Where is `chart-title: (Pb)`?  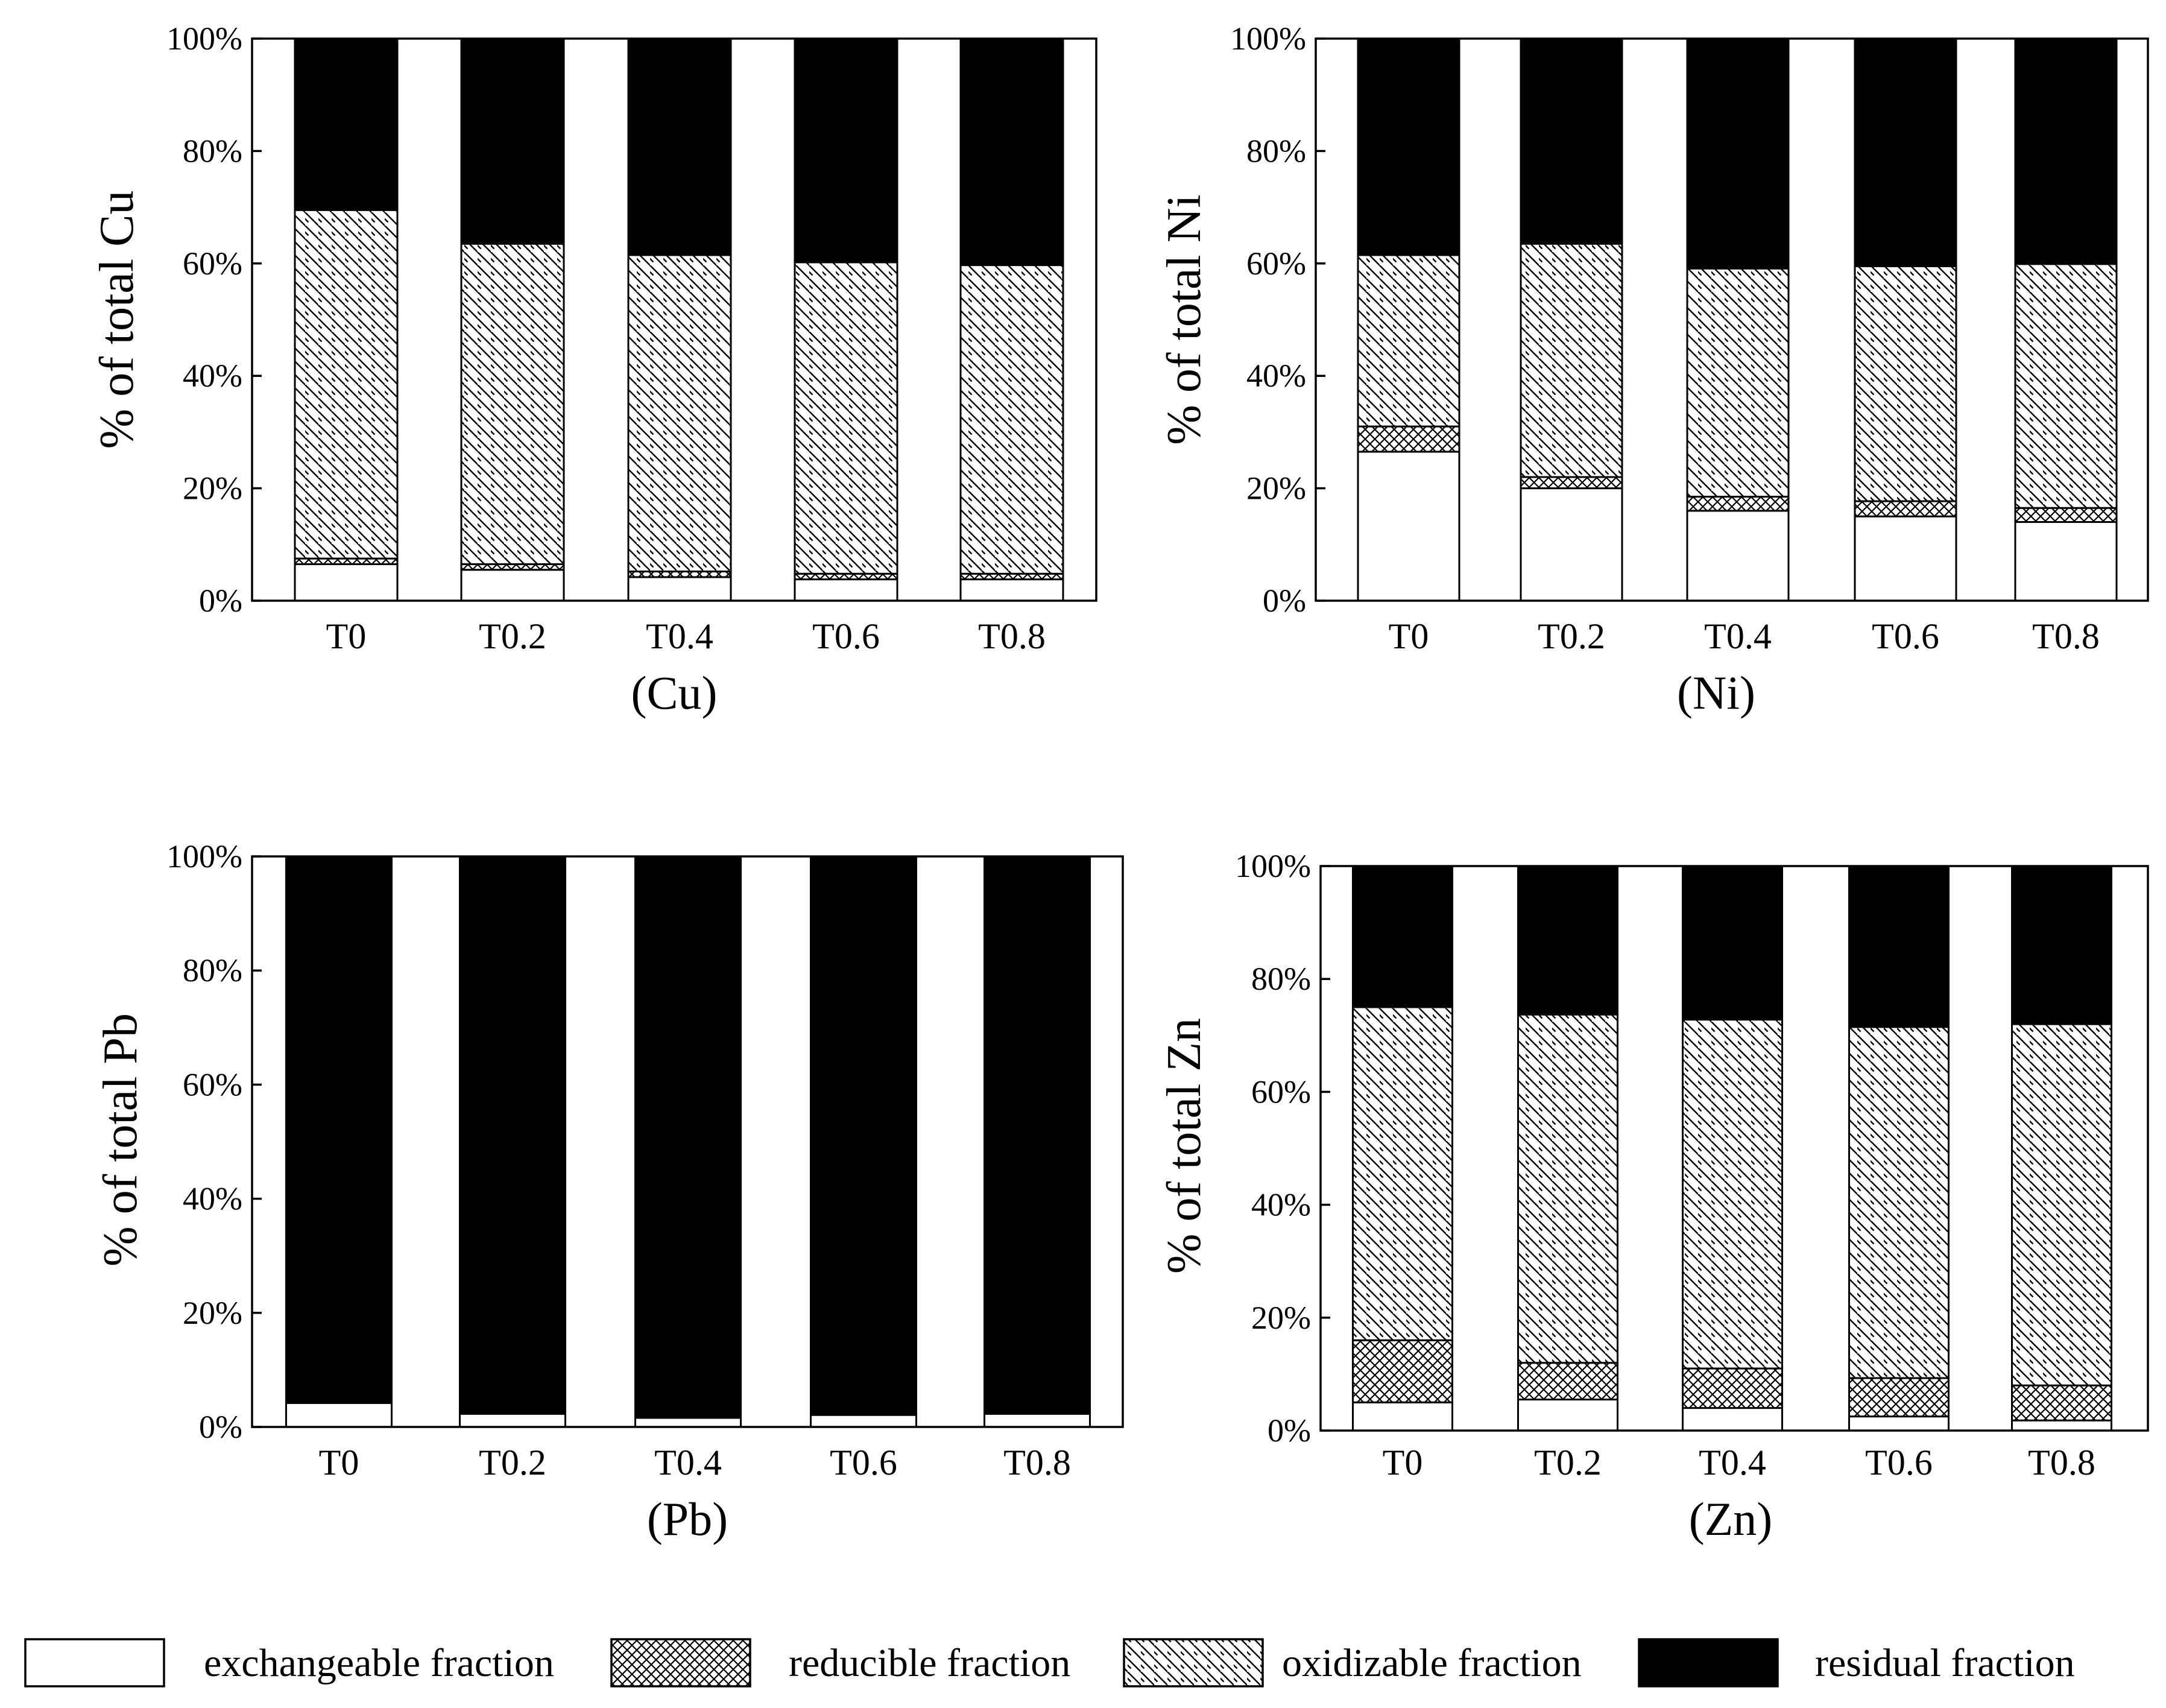 chart-title: (Pb) is located at coordinates (687, 1519).